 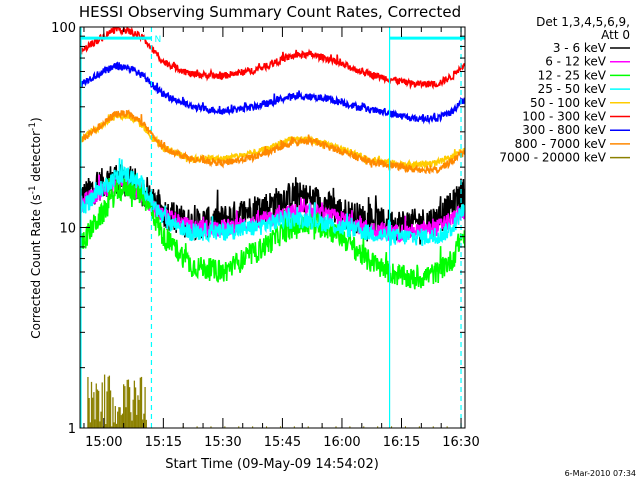 I want to click on y-axis-label: Corrected Count Rate (s-1 detector-1), so click(x=35, y=227).